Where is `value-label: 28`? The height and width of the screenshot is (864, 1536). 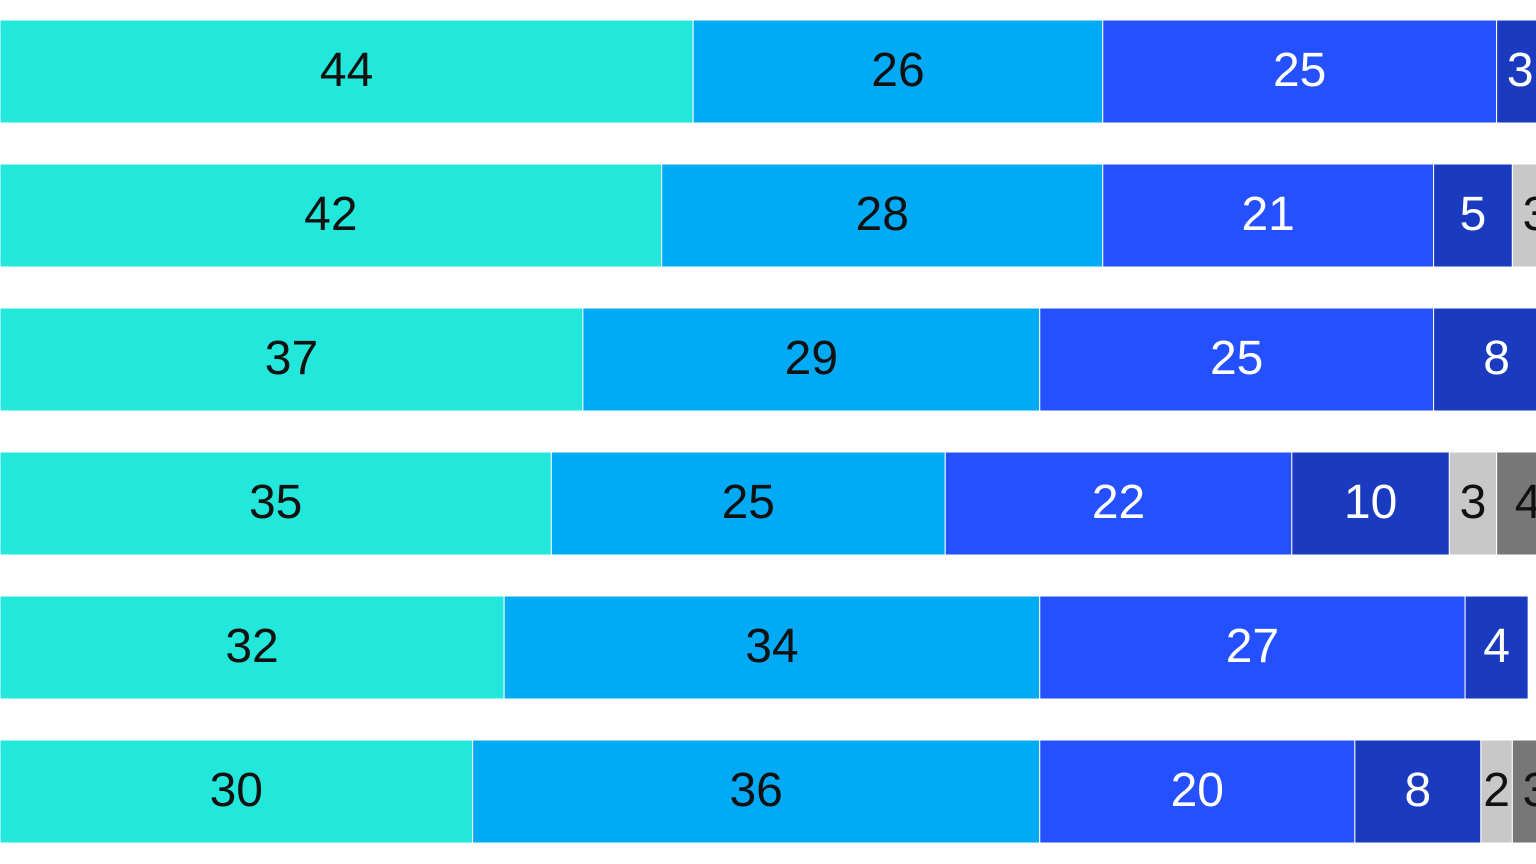
value-label: 28 is located at coordinates (882, 214).